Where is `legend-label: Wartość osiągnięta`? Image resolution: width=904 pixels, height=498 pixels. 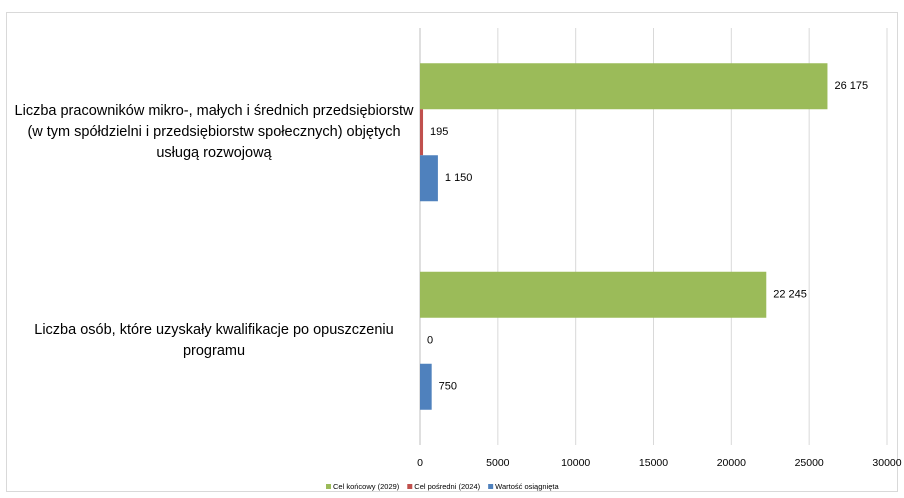 legend-label: Wartość osiągnięta is located at coordinates (527, 486).